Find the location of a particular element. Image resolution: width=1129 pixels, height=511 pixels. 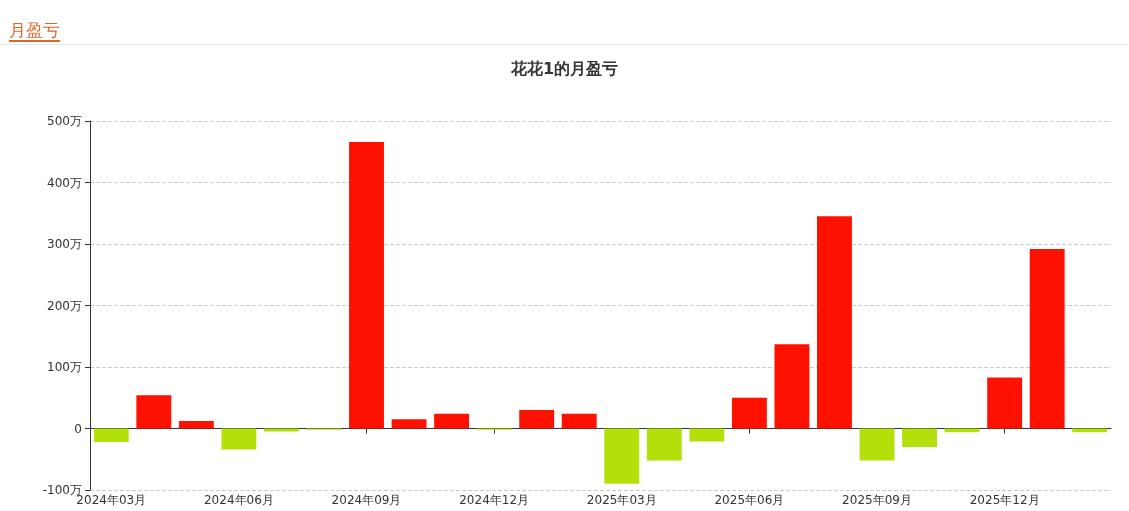

y-tick-label: 0 is located at coordinates (78, 428).